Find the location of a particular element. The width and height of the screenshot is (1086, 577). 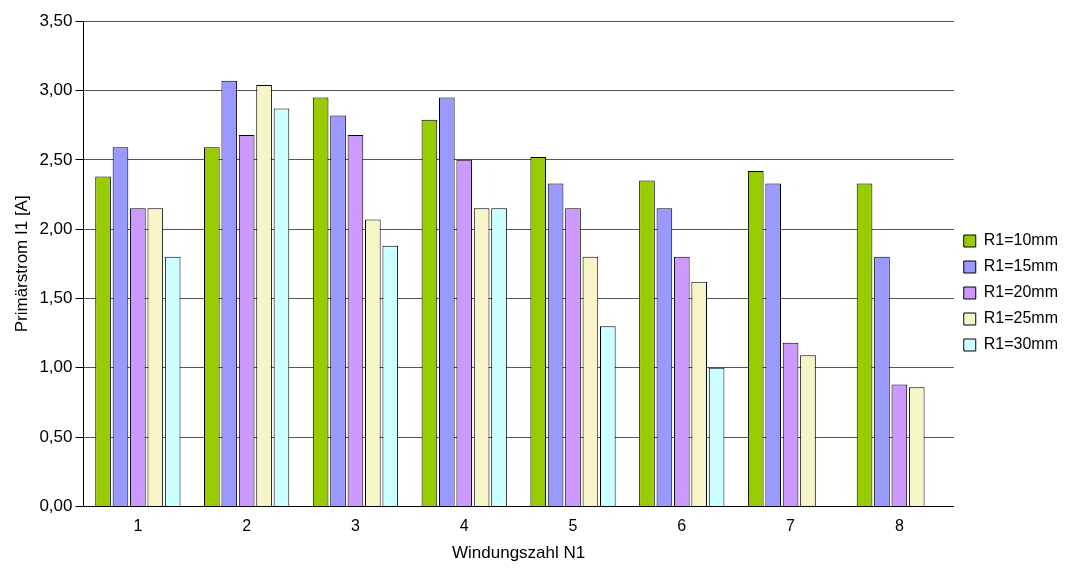

legend-label: R1=20mm is located at coordinates (1020, 292).